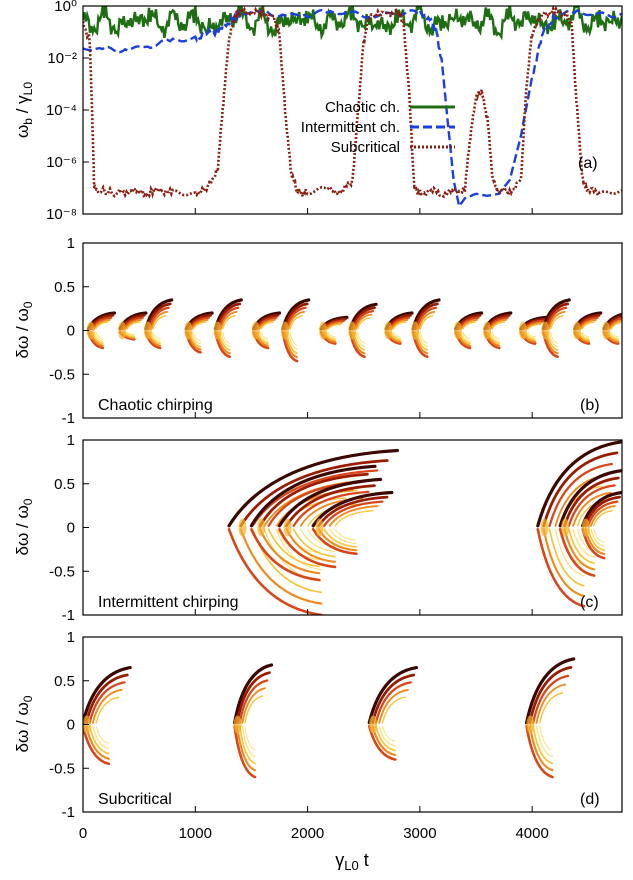 This screenshot has height=880, width=633. I want to click on panel-a-y-axis: 10⁰ 10⁻² 10⁻⁴ 10⁻⁶ 10⁻⁸, so click(67, 111).